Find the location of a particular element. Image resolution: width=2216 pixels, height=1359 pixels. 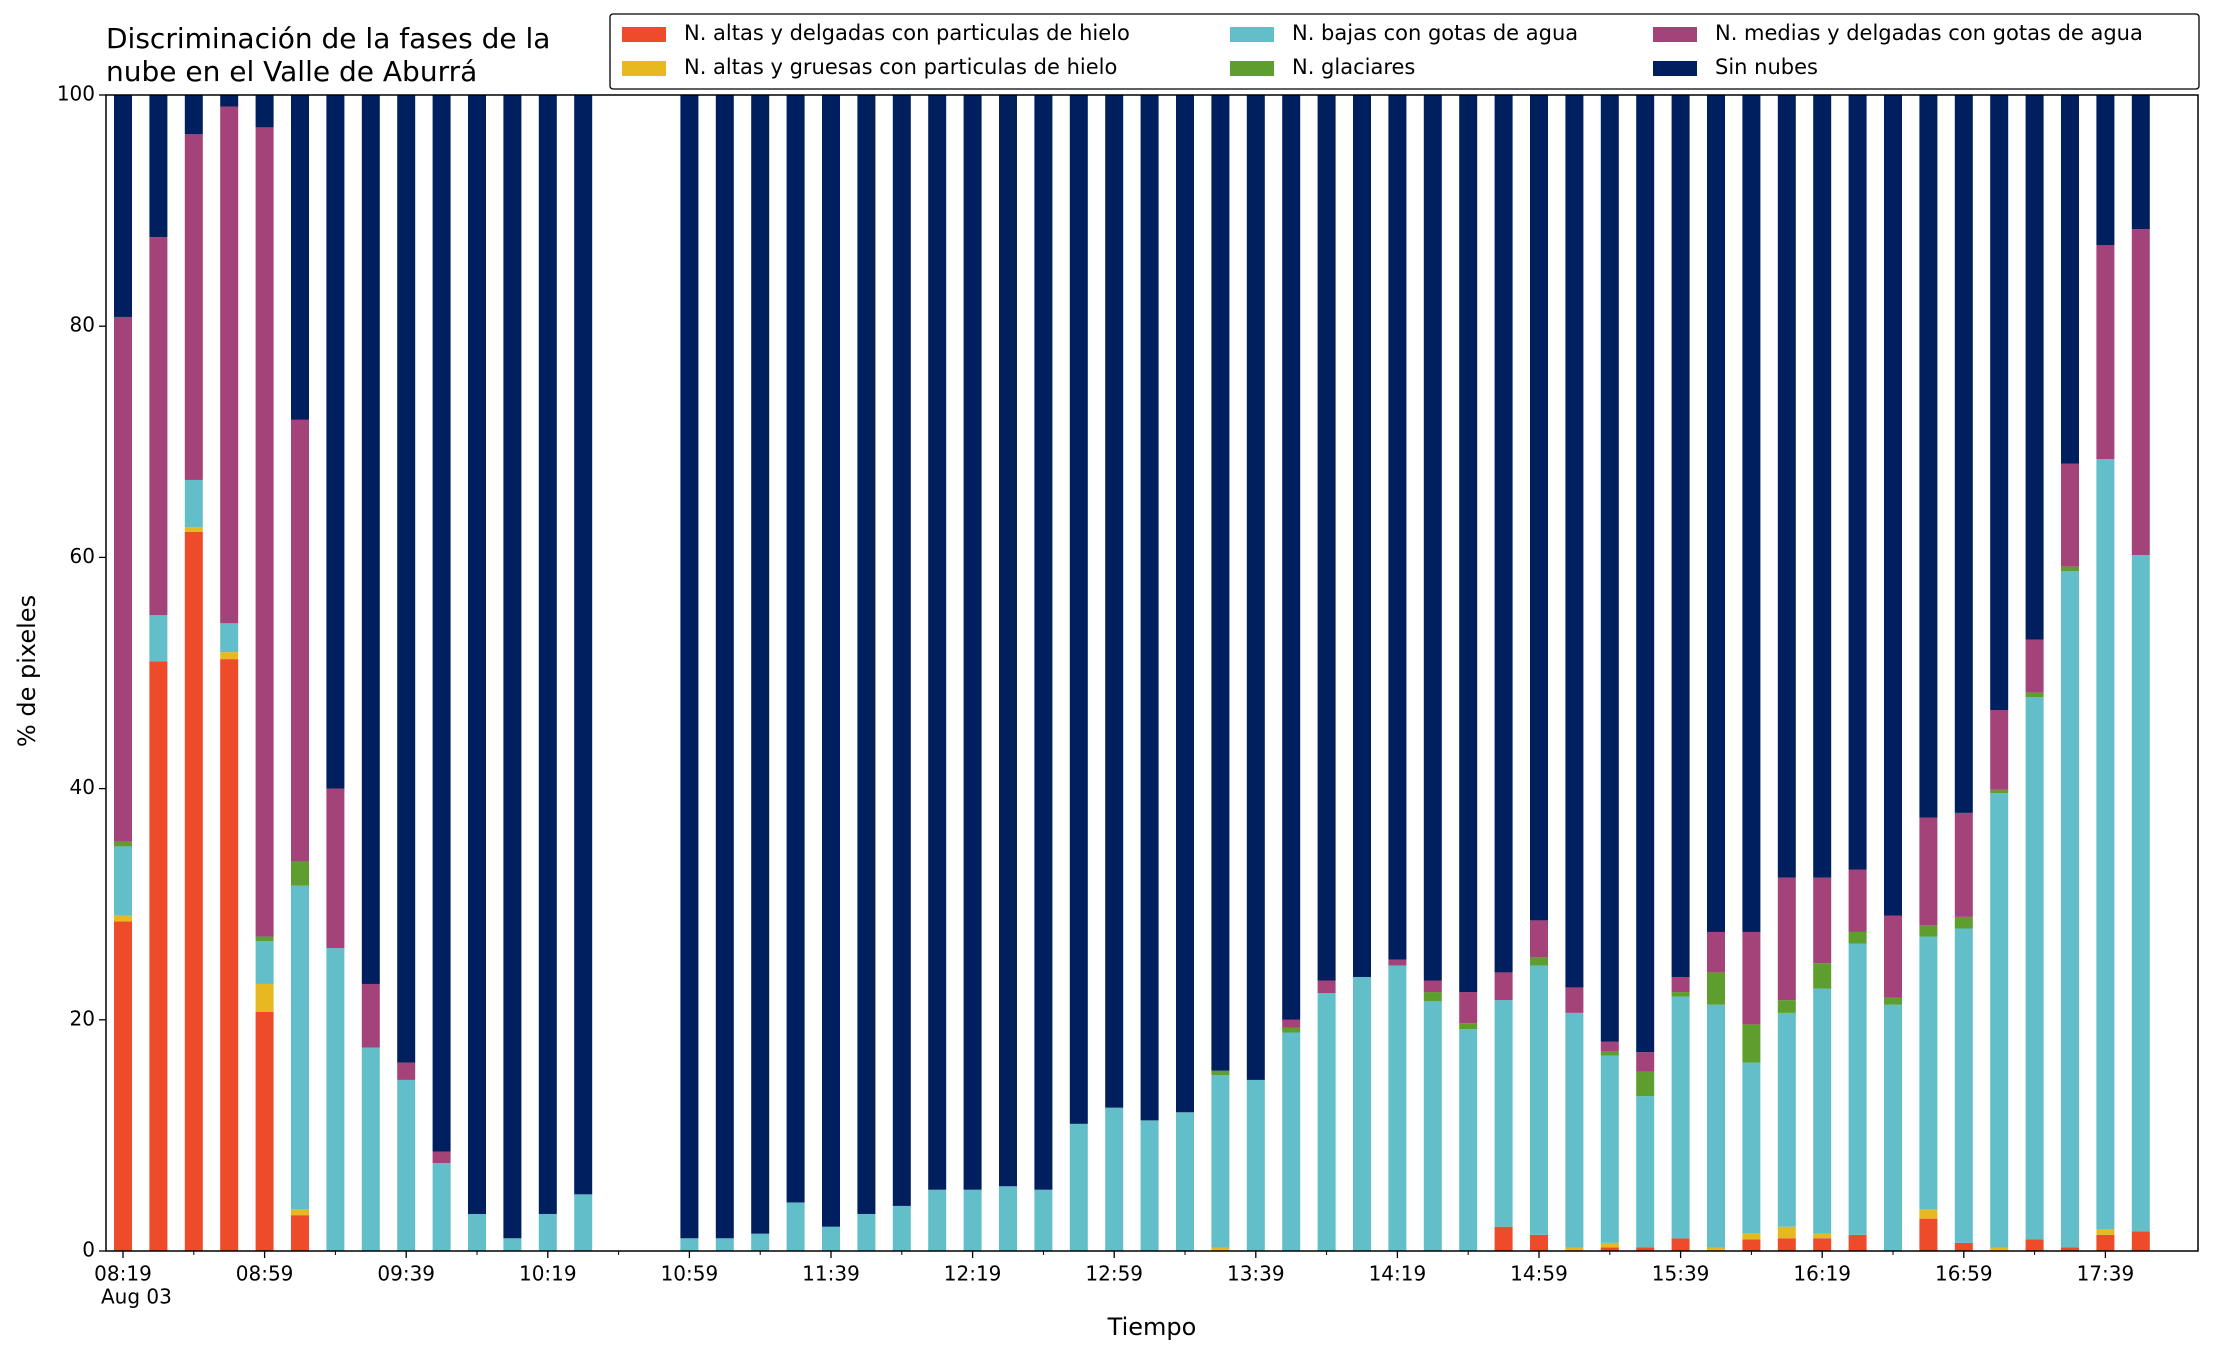

chart-title: Discriminación de la fases de la is located at coordinates (328, 38).